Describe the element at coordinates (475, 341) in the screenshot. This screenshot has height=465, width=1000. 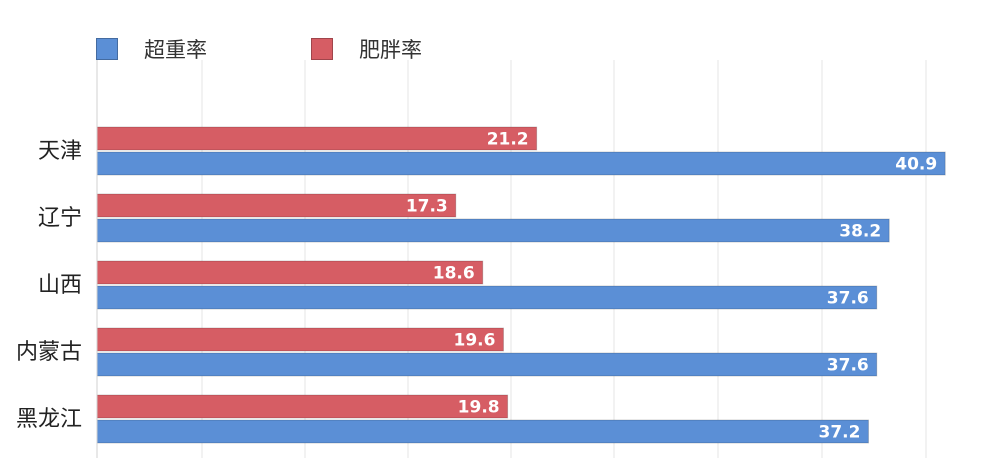
I see `data-label: 19.6` at that location.